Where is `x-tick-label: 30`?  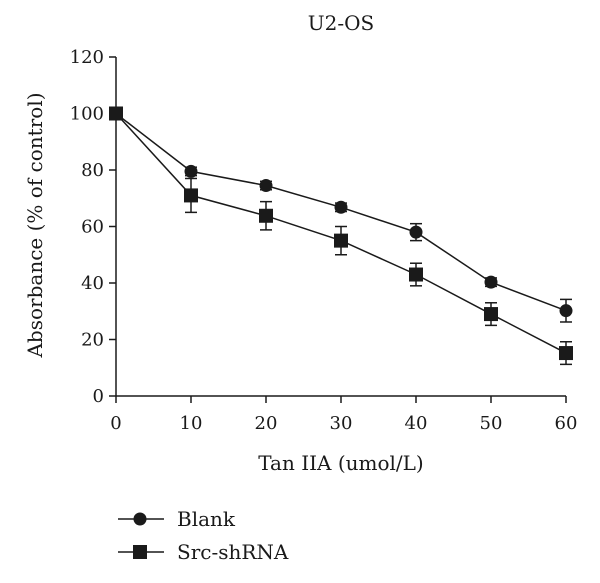
x-tick-label: 30 is located at coordinates (341, 423).